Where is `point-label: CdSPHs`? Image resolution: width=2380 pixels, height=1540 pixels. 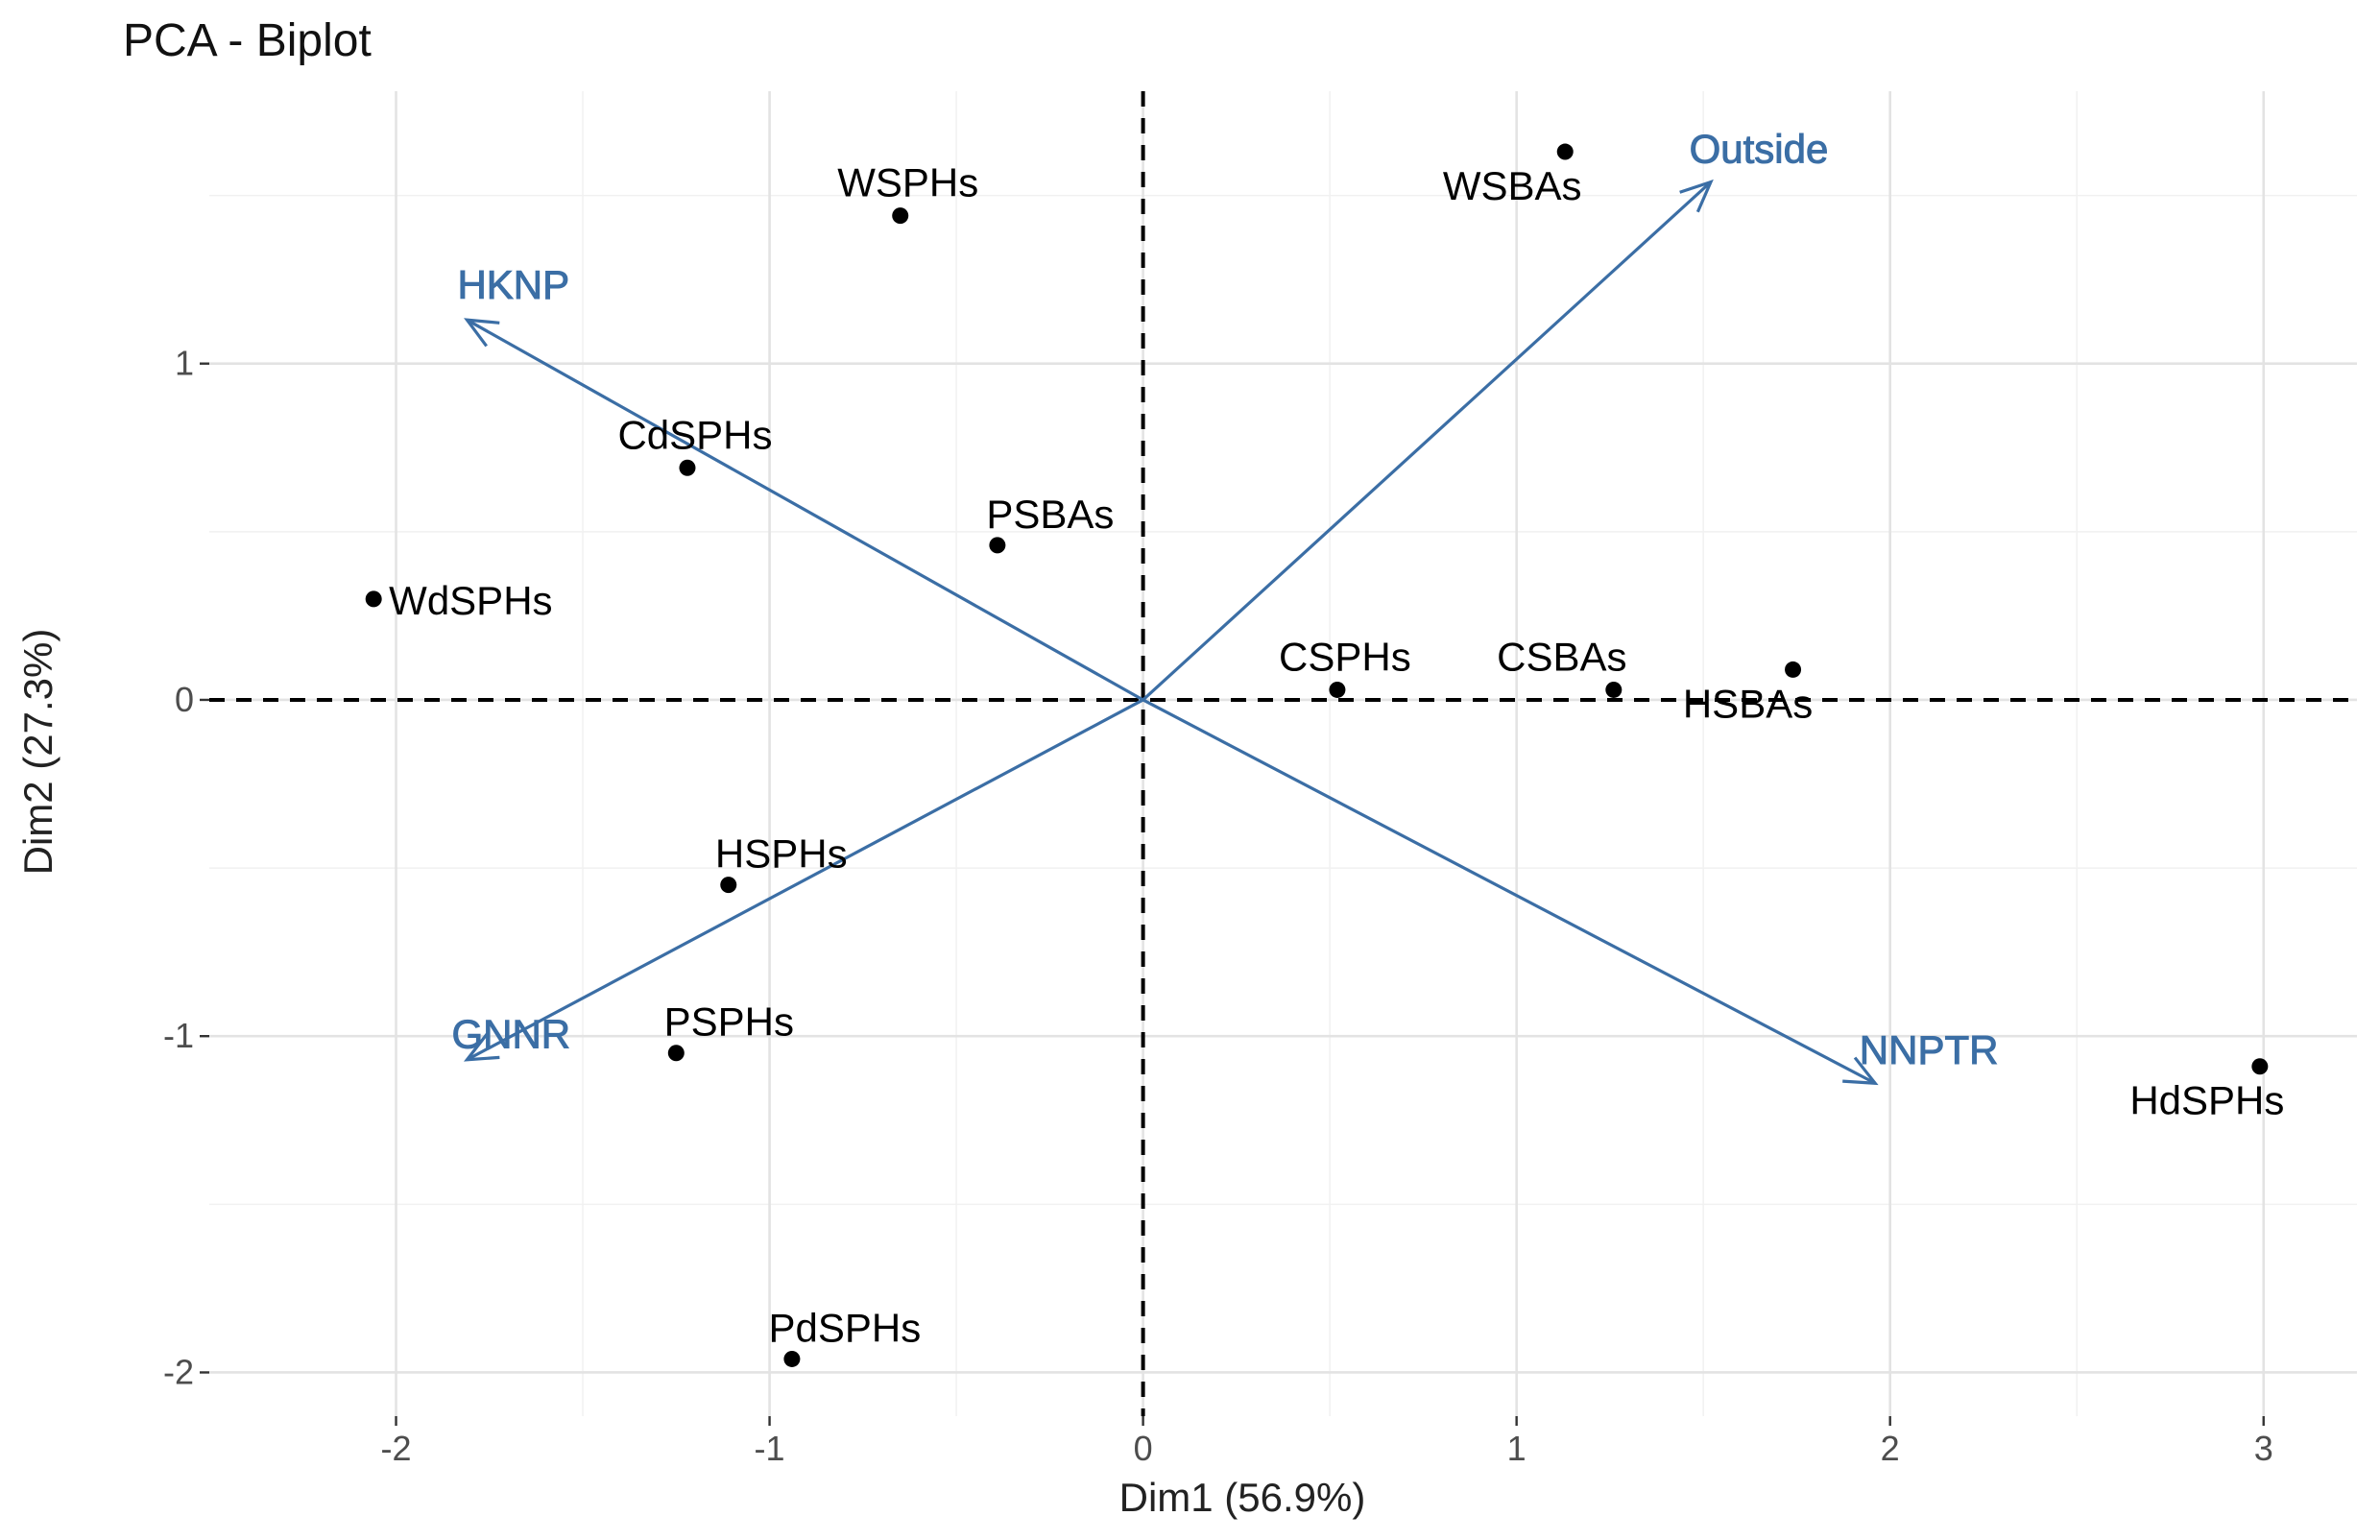
point-label: CdSPHs is located at coordinates (695, 435).